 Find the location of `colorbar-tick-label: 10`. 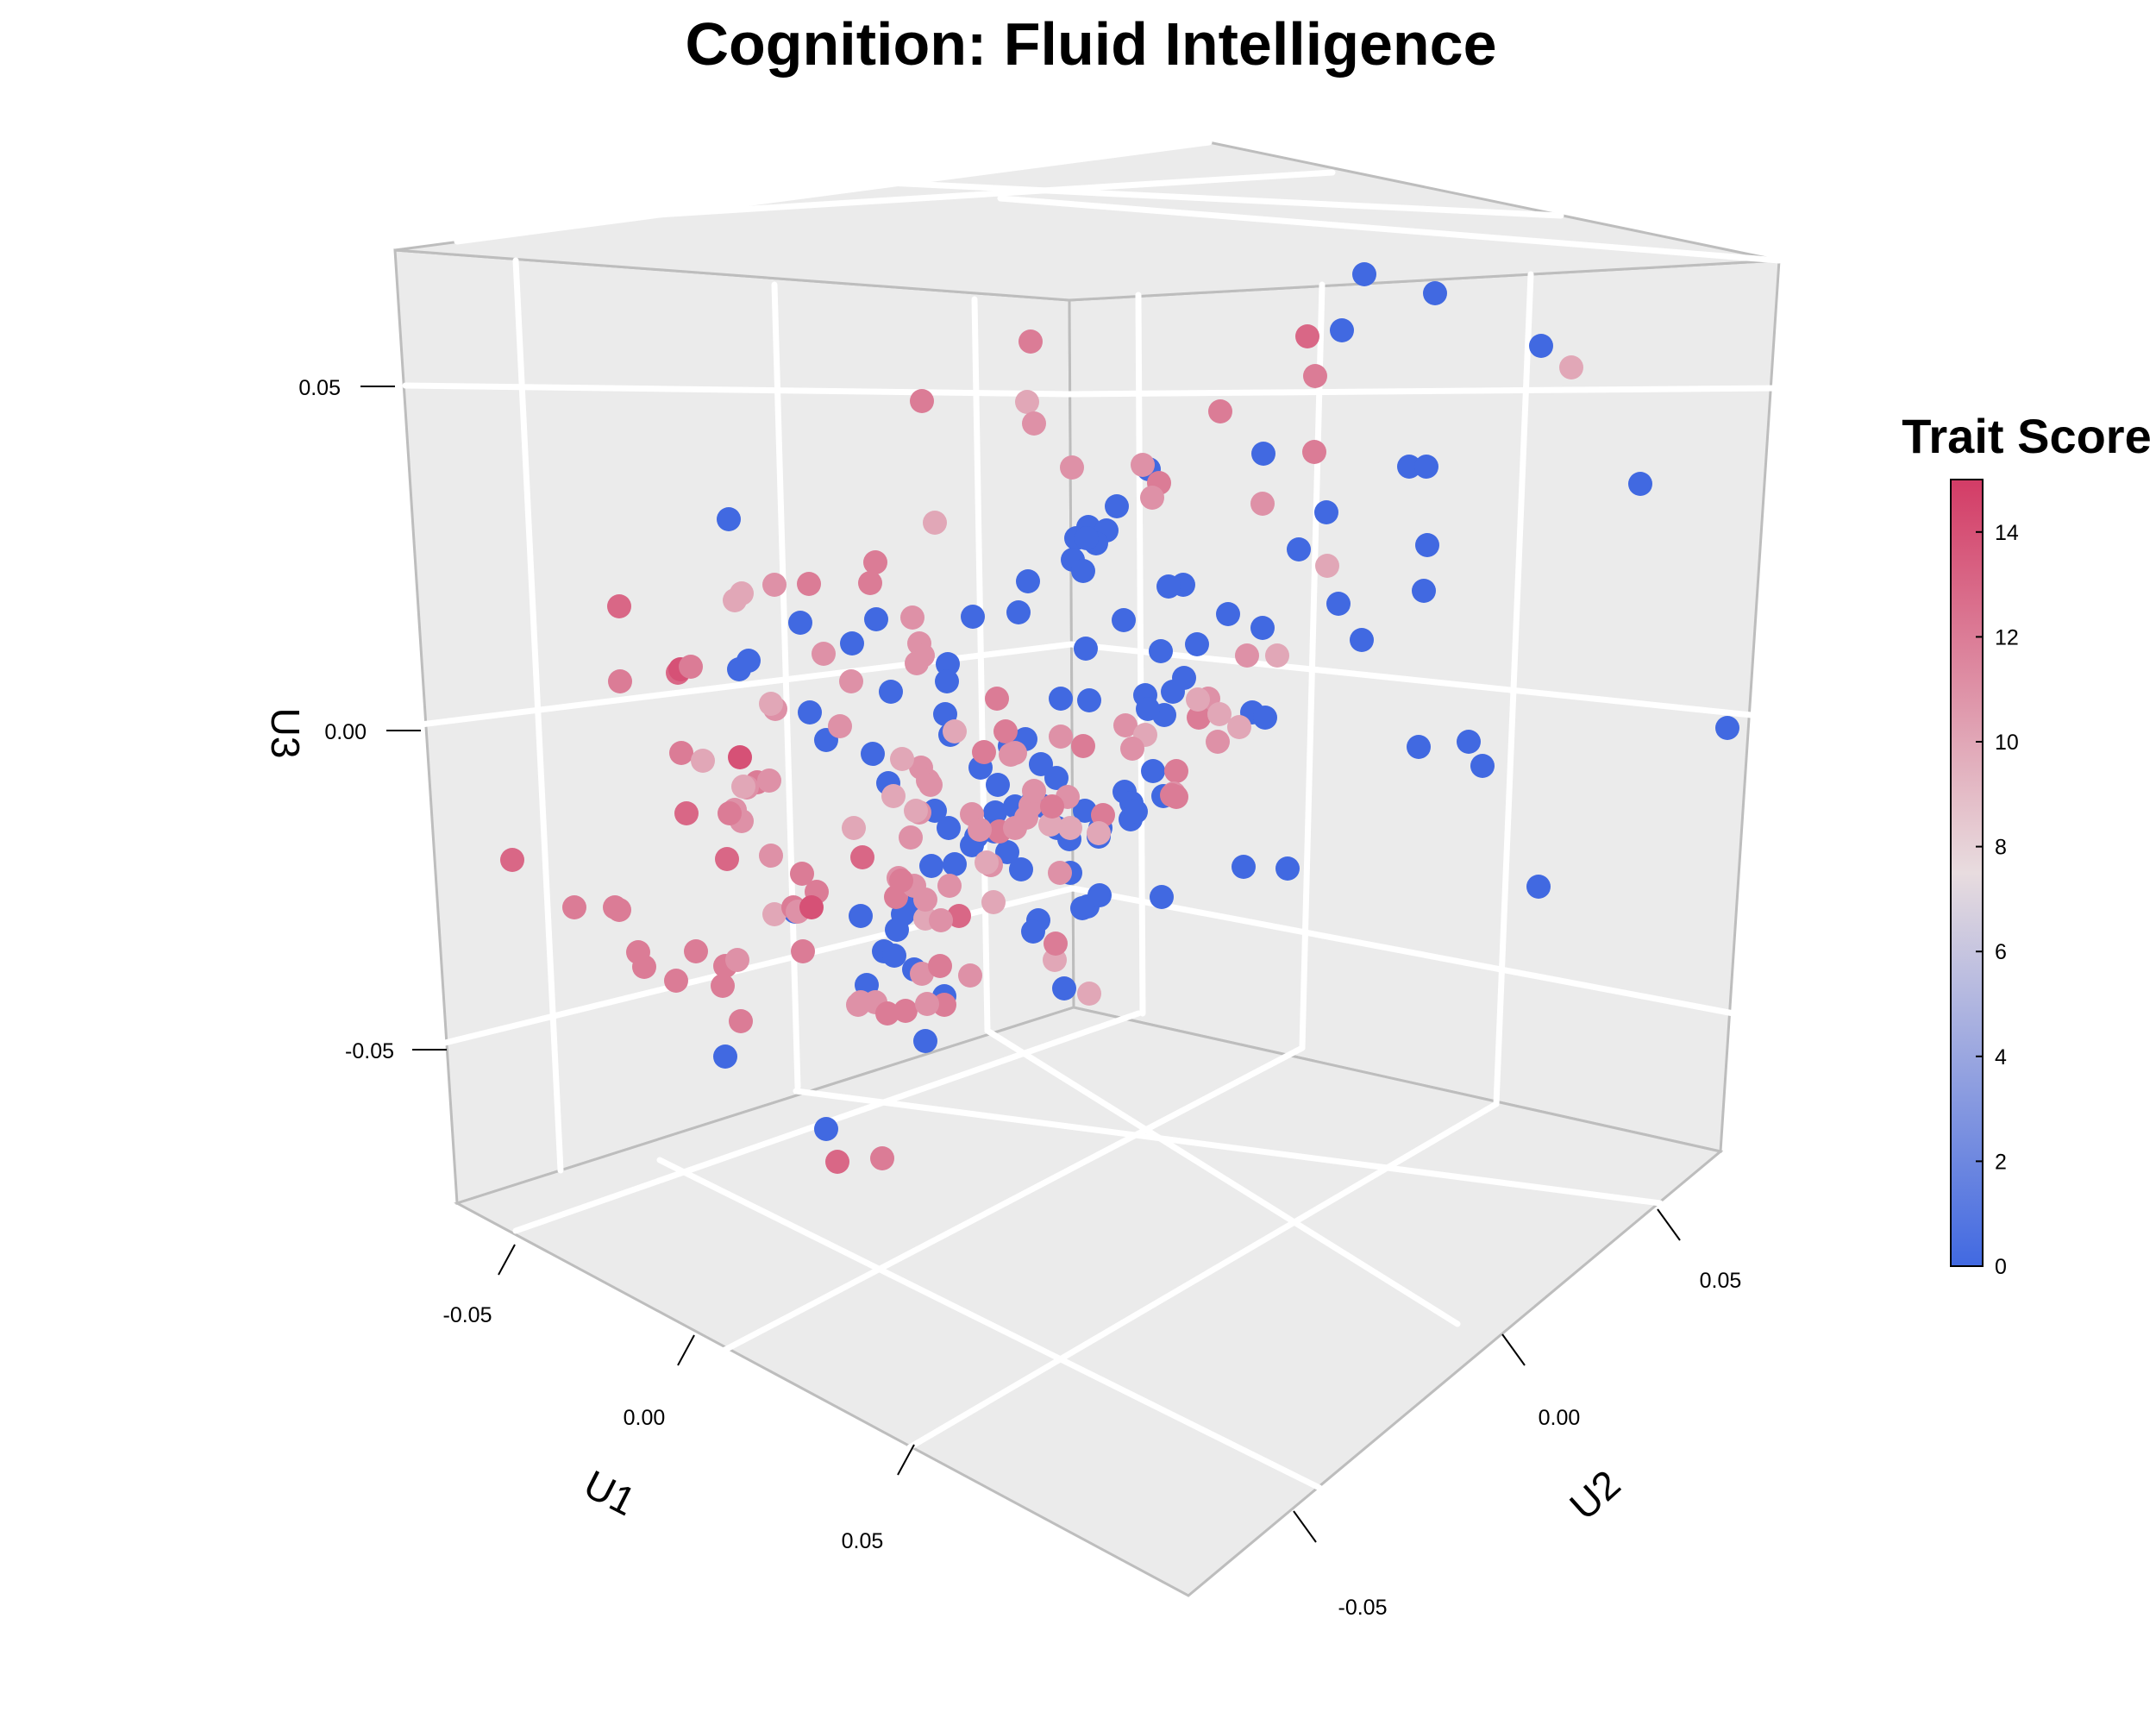

colorbar-tick-label: 10 is located at coordinates (2007, 743).